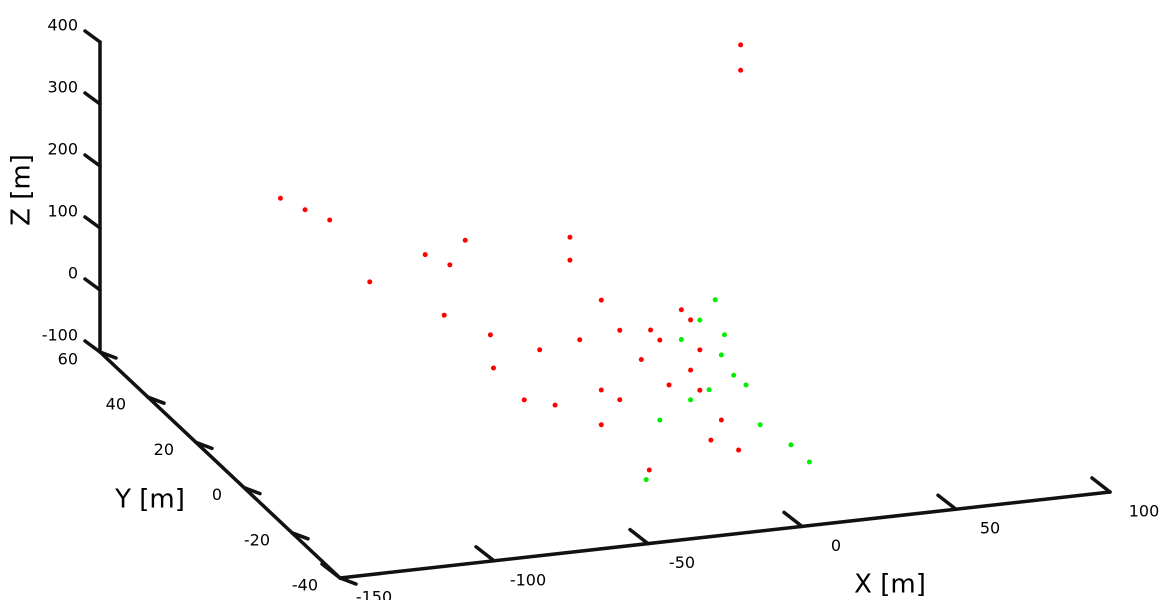  What do you see at coordinates (1144, 511) in the screenshot?
I see `x-tick-label: 100` at bounding box center [1144, 511].